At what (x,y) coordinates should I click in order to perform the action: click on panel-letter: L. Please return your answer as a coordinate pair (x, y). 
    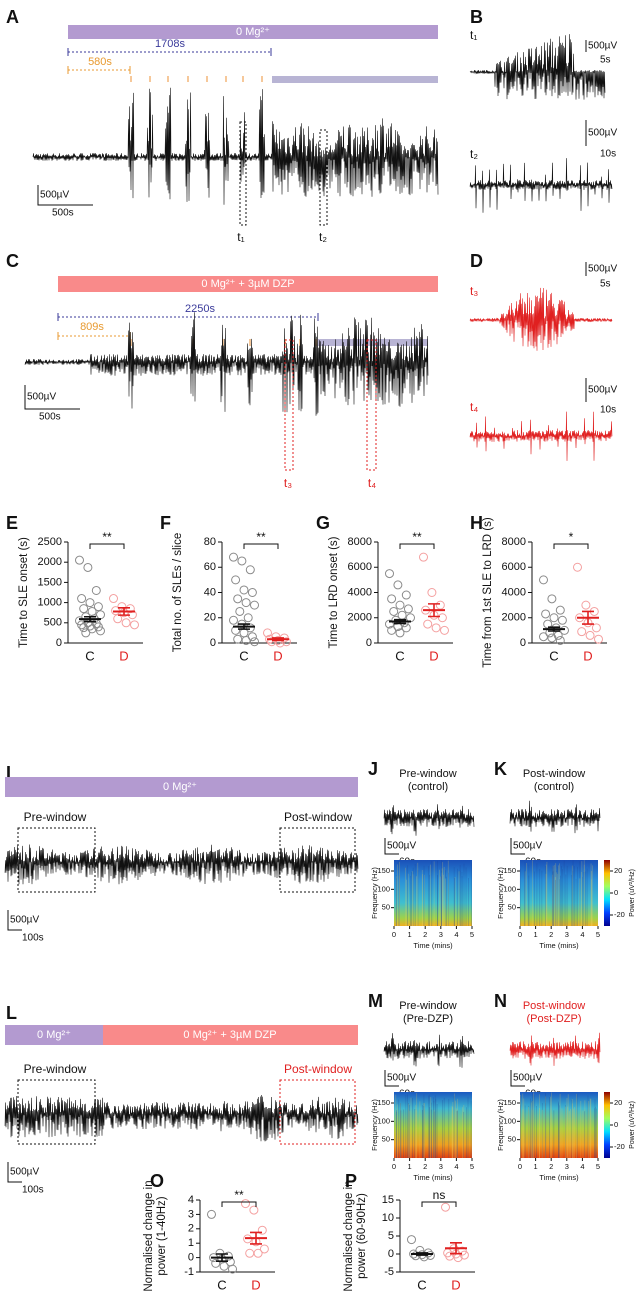
    Looking at the image, I should click on (11, 1013).